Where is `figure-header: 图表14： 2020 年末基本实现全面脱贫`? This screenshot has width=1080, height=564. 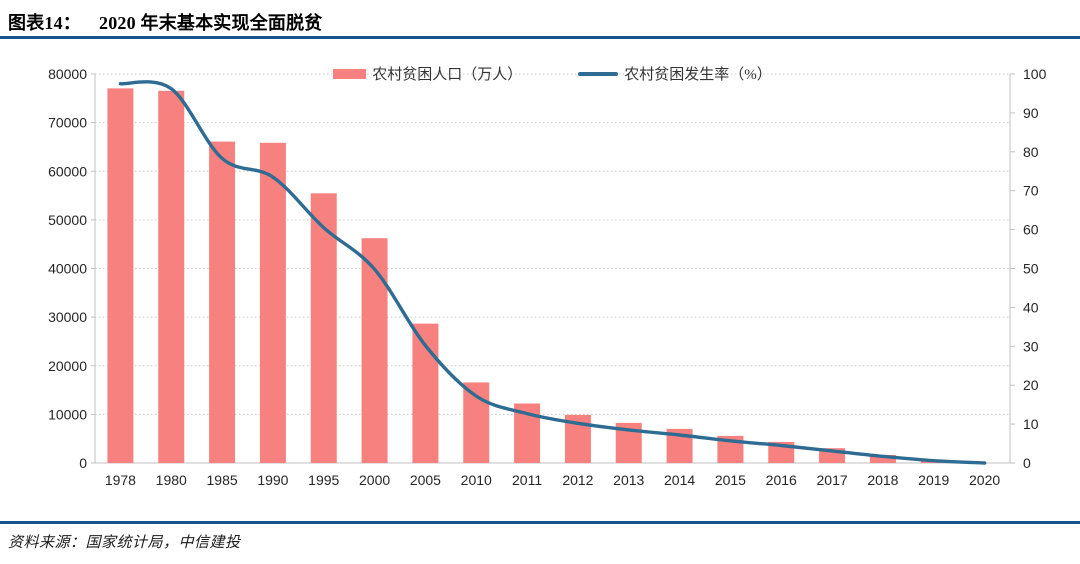 figure-header: 图表14： 2020 年末基本实现全面脱贫 is located at coordinates (540, 22).